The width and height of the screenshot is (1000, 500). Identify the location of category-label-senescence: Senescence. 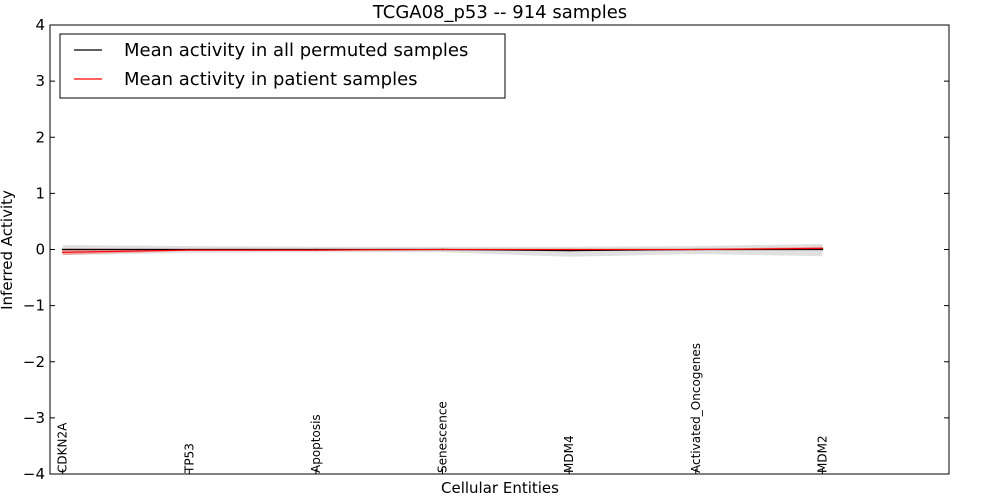
(443, 437).